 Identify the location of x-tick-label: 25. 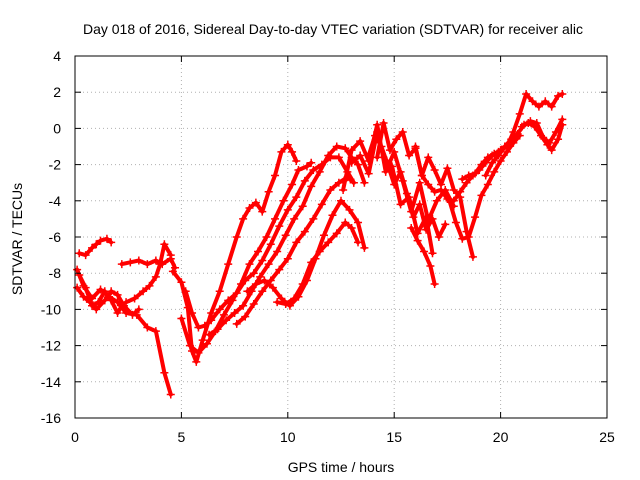
(607, 437).